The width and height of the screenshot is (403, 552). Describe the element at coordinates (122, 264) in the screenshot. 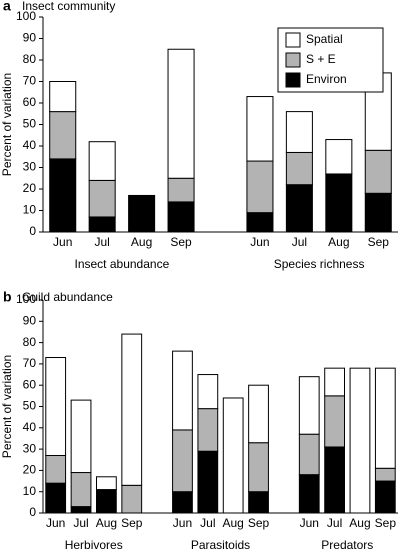

I see `group-label: Insect abundance` at that location.